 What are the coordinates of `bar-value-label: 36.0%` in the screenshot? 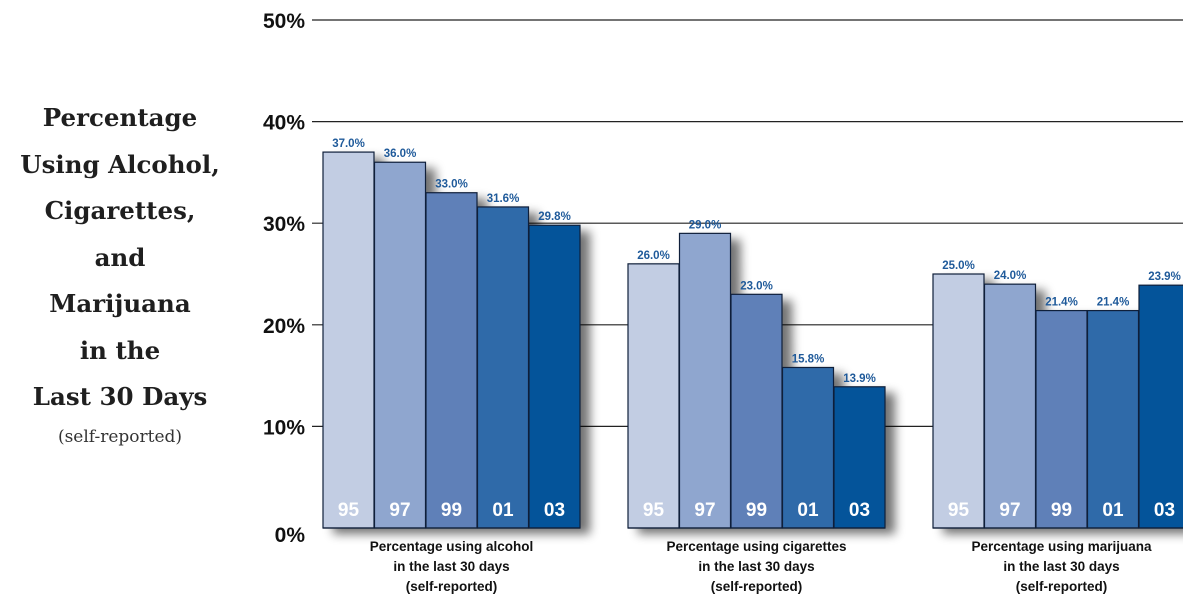 It's located at (400, 154).